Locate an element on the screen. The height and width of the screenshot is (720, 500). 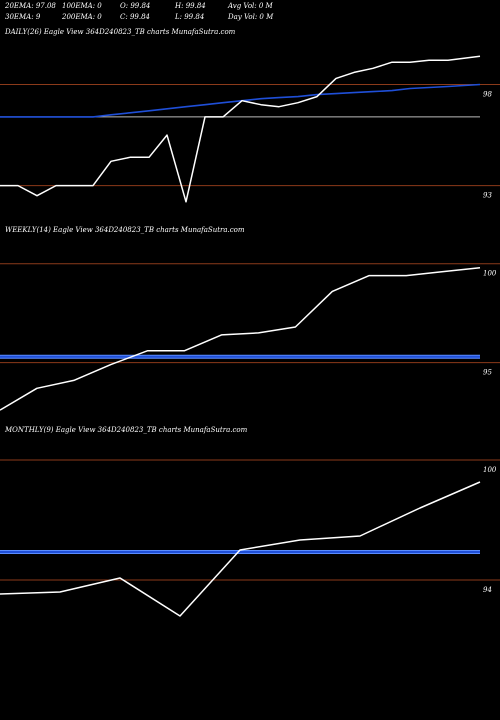
daily-y-tick-label: 98 is located at coordinates (487, 94).